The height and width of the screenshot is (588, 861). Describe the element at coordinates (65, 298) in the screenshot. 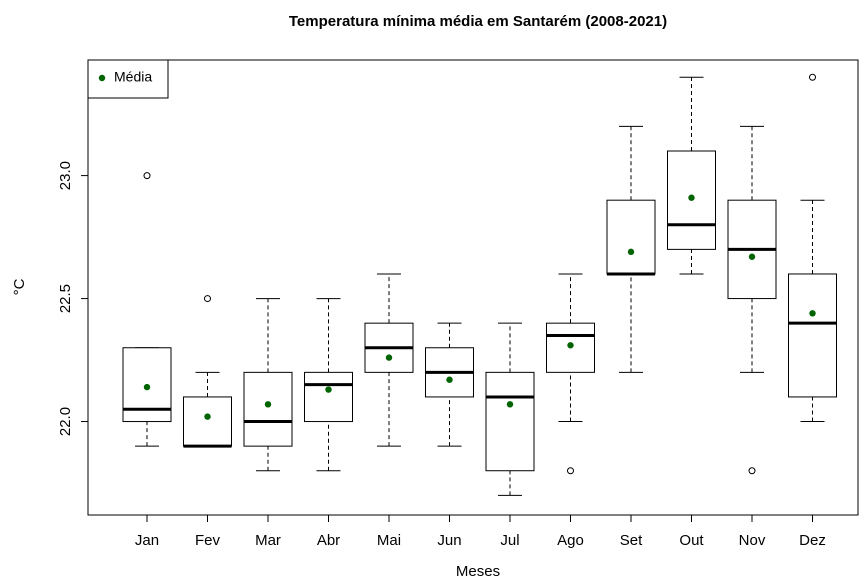

I see `y-tick-label: 22.5` at that location.